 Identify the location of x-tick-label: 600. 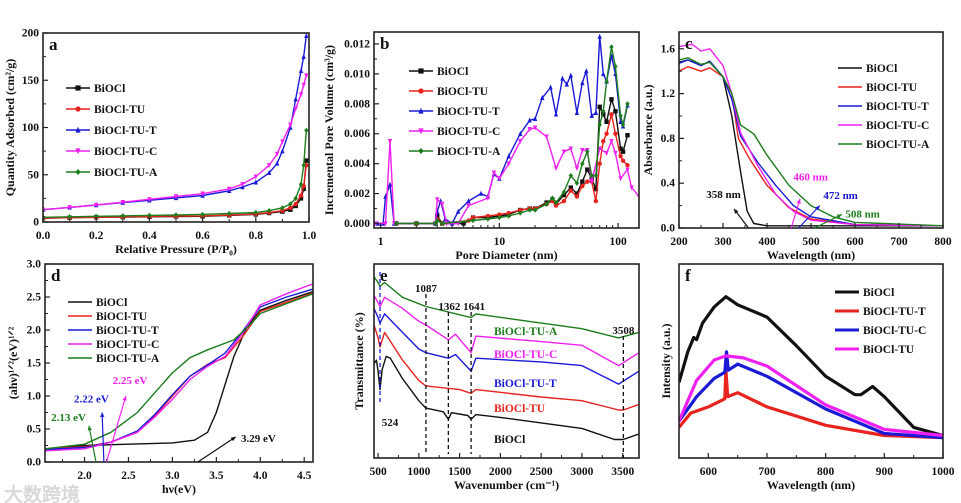
(709, 472).